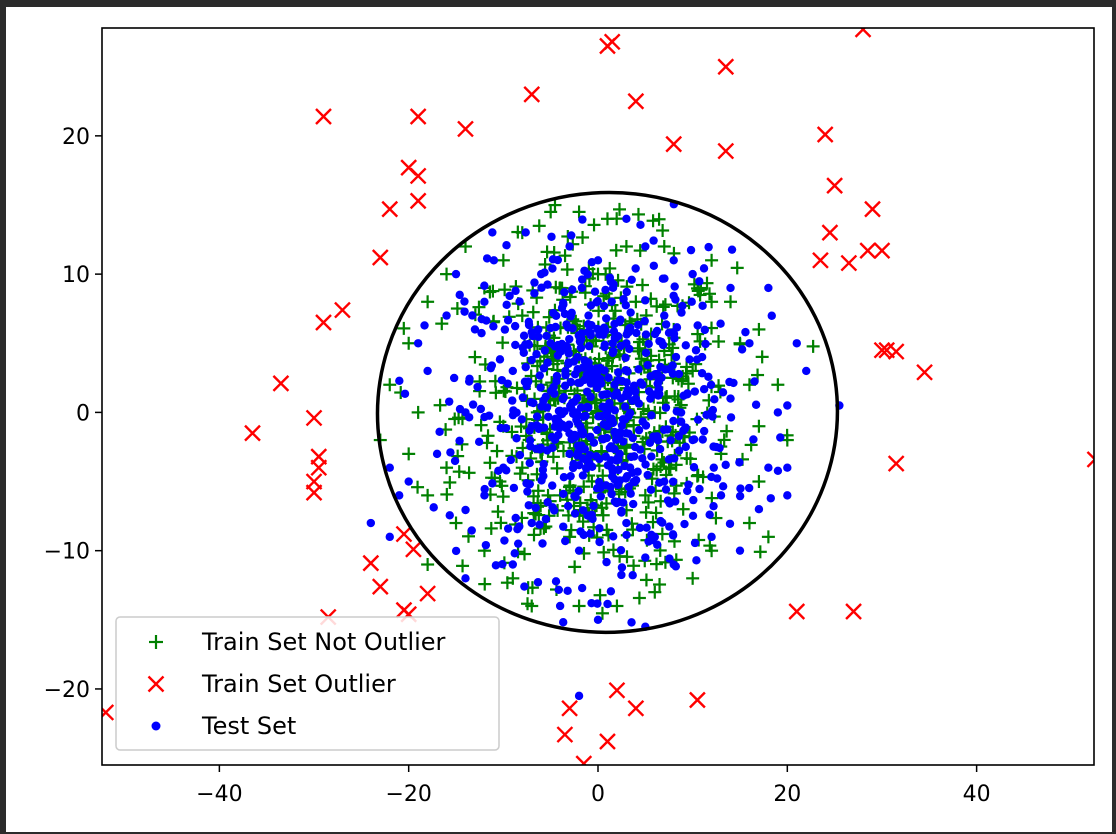 The height and width of the screenshot is (834, 1116). I want to click on legend-box, so click(307, 683).